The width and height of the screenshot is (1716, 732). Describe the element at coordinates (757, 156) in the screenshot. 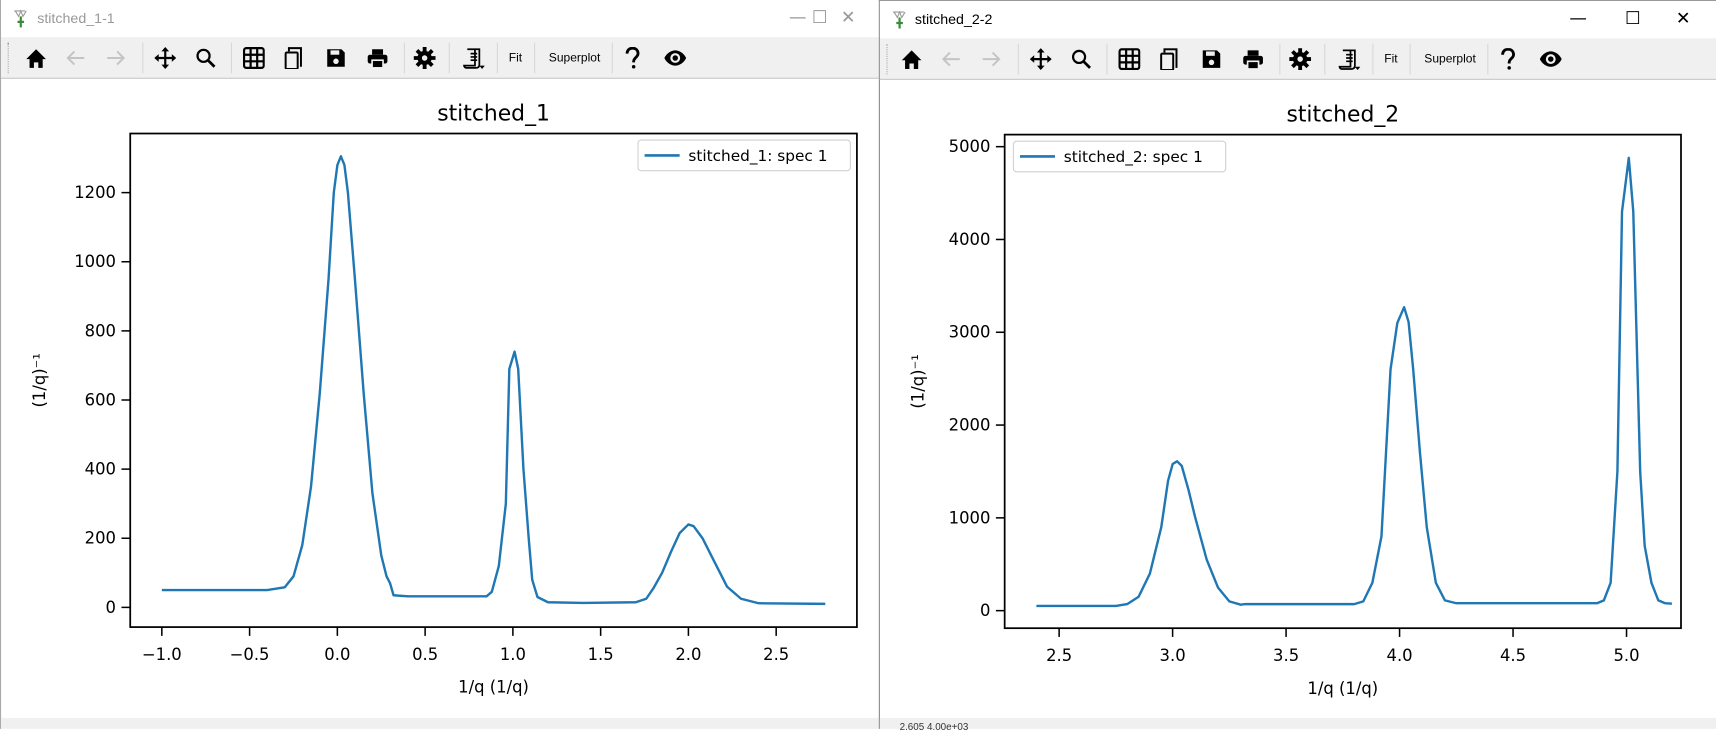

I see `legend-label: stitched_1: spec 1` at that location.